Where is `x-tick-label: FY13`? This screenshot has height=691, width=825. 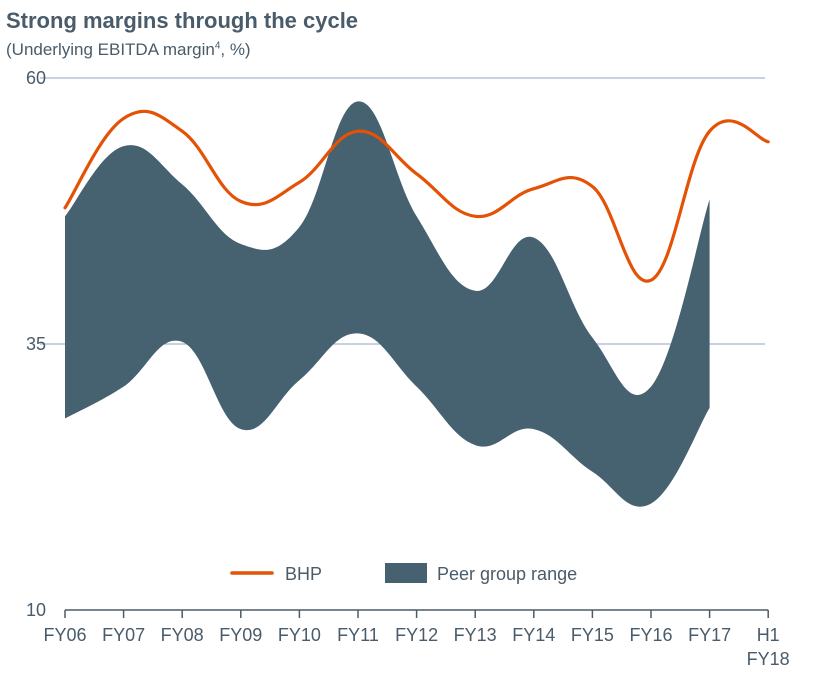
x-tick-label: FY13 is located at coordinates (475, 635).